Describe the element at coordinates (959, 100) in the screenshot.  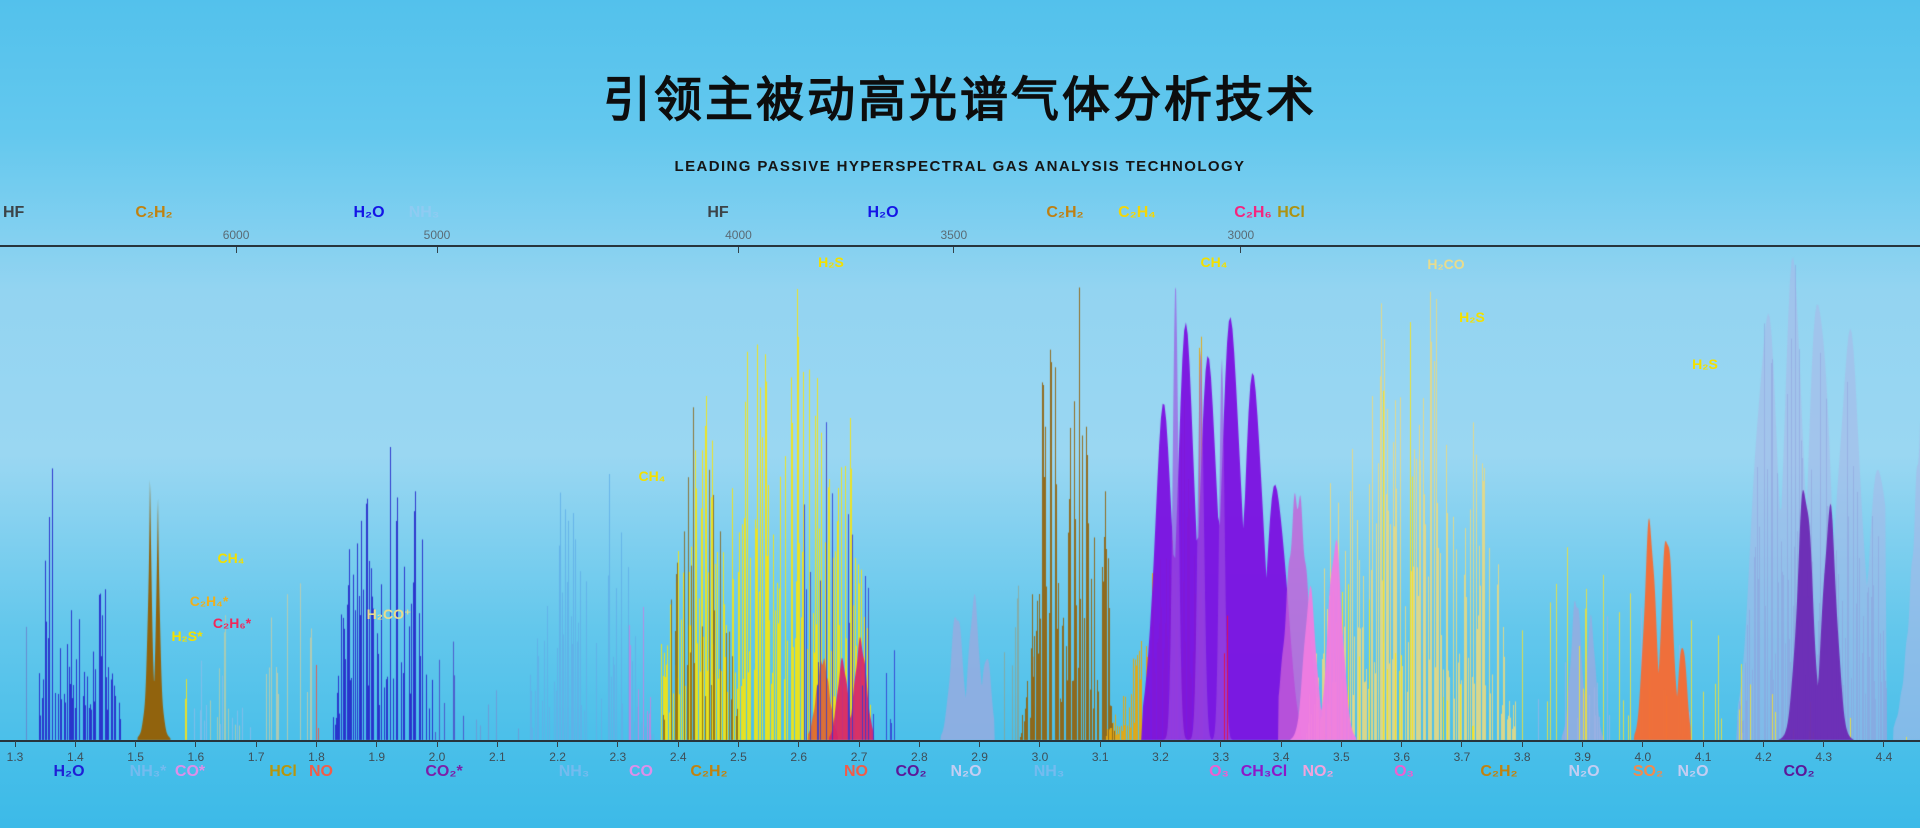
I see `page-title: 引领主被动高光谱气体分析技术` at that location.